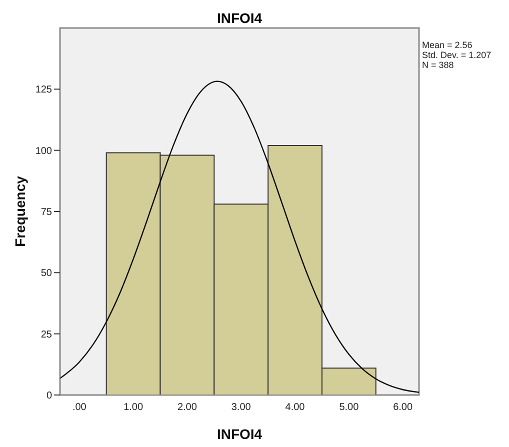 This screenshot has height=447, width=509. What do you see at coordinates (46, 334) in the screenshot?
I see `y-tick-label: 25` at bounding box center [46, 334].